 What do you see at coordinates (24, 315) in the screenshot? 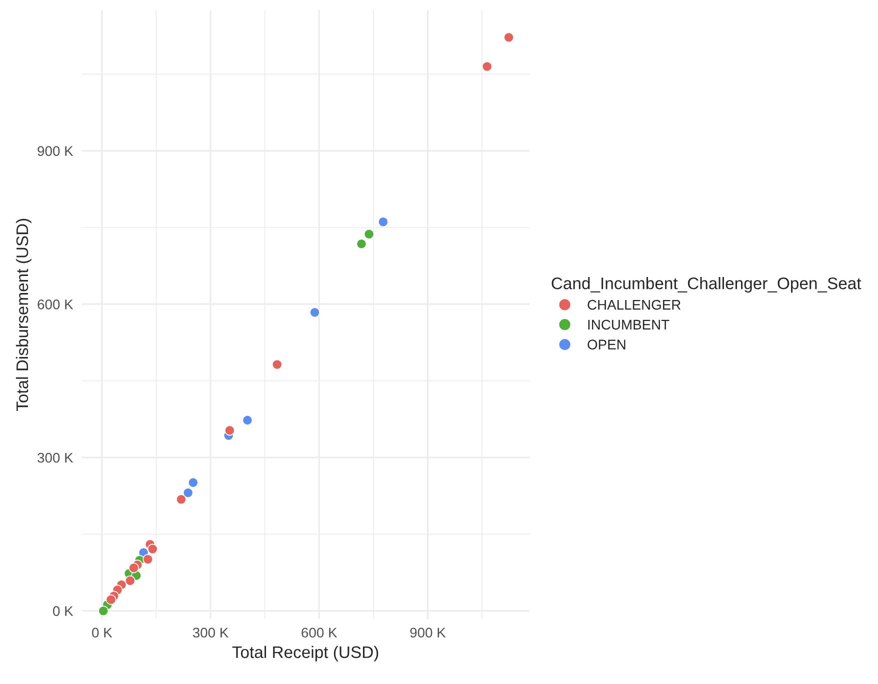
I see `y-axis-title: Total Disbursement (USD)` at bounding box center [24, 315].